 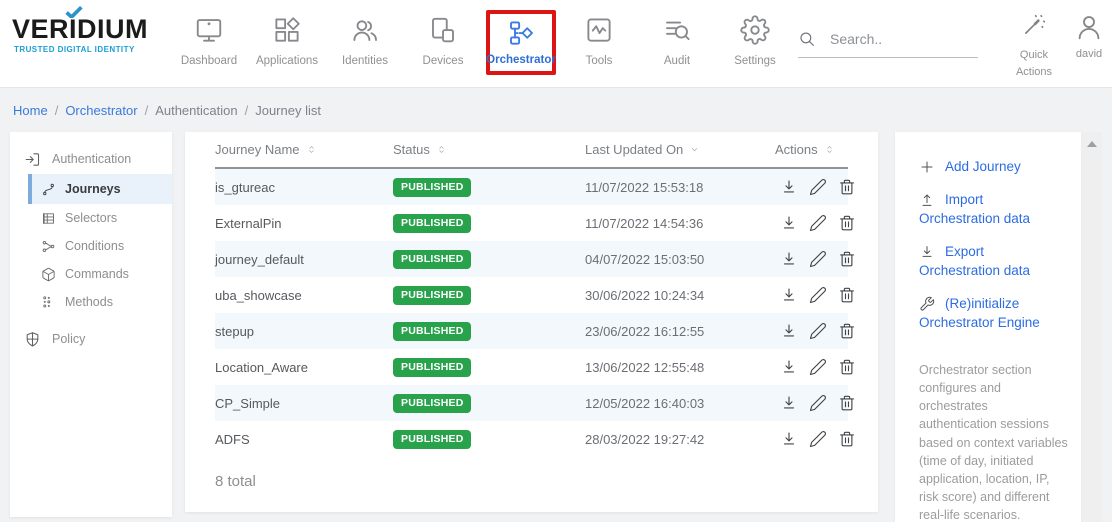 I want to click on journey-name-cell: CP_Simple, so click(x=248, y=403).